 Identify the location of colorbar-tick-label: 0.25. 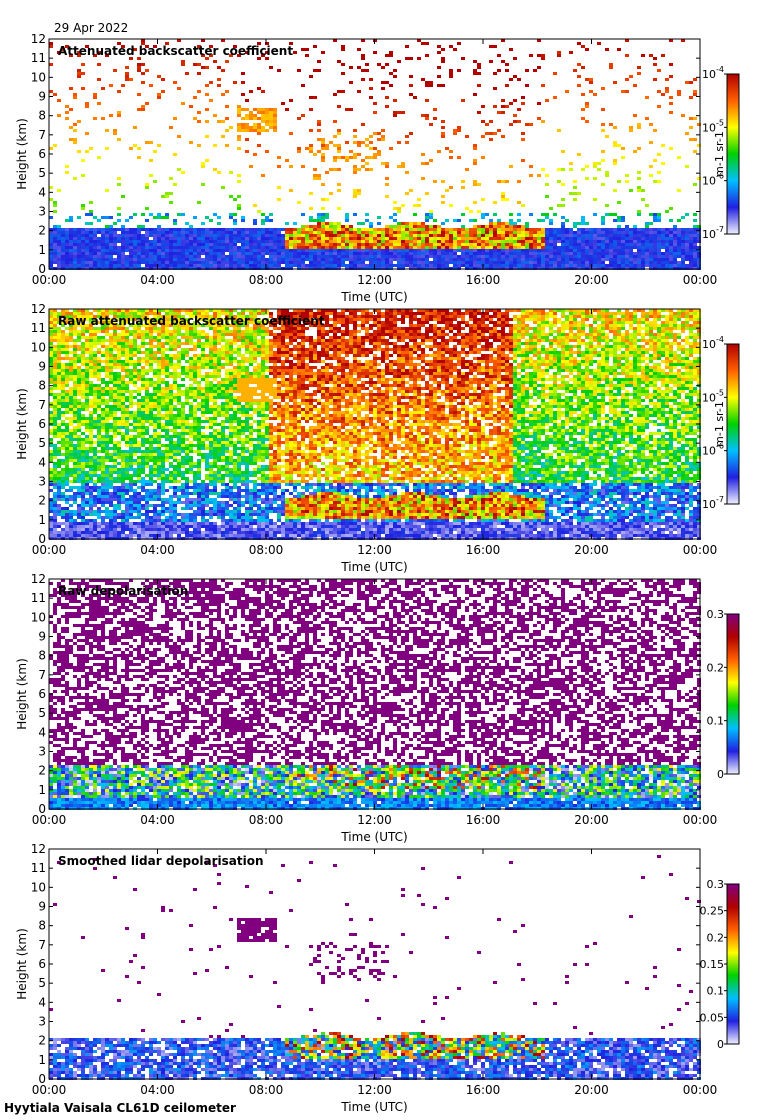
(712, 911).